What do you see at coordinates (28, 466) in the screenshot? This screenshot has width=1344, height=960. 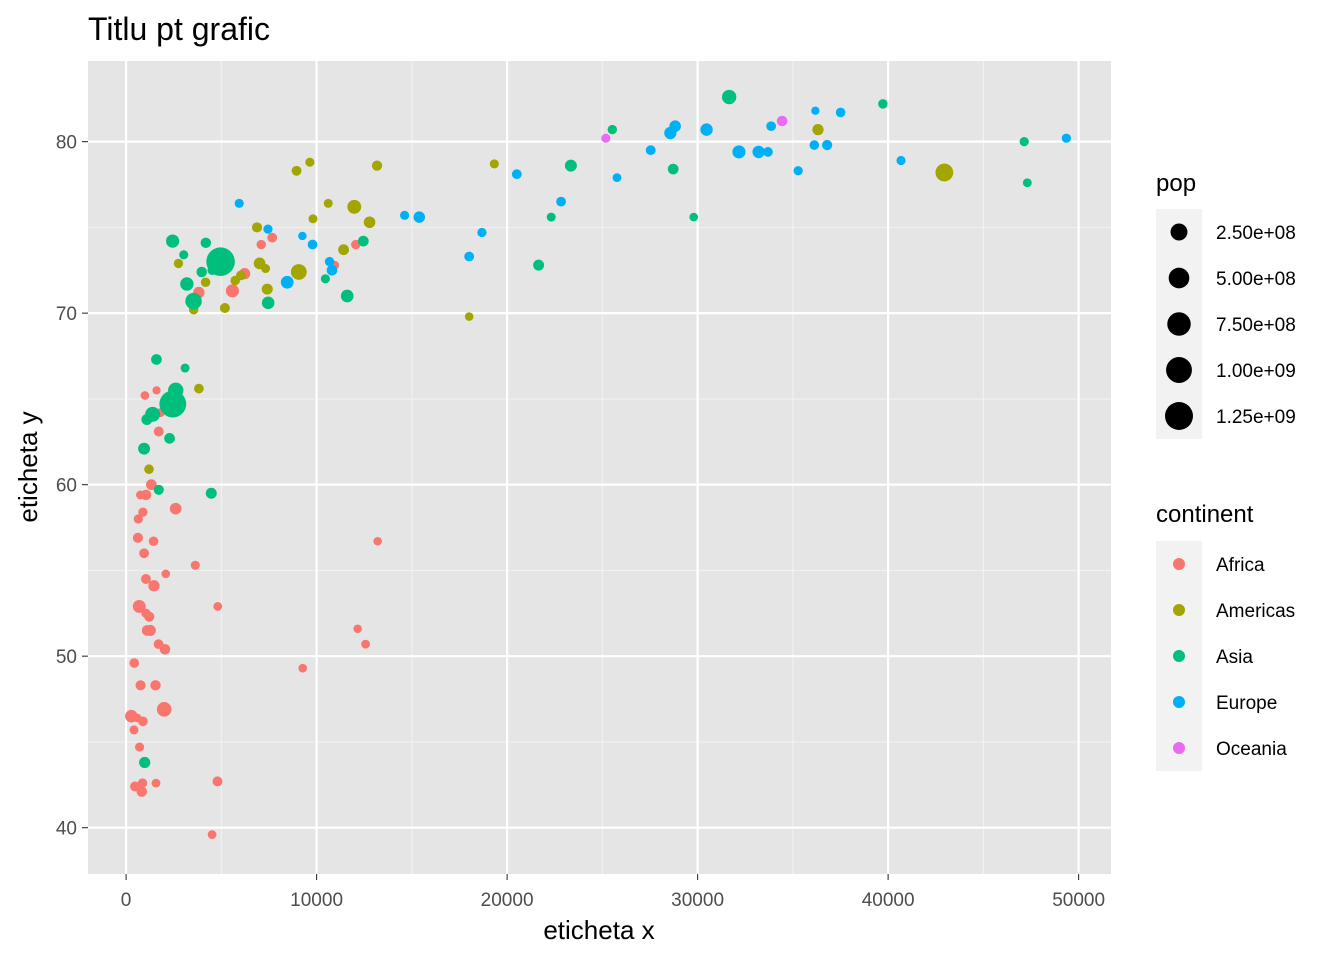 I see `y-axis-label: eticheta y` at bounding box center [28, 466].